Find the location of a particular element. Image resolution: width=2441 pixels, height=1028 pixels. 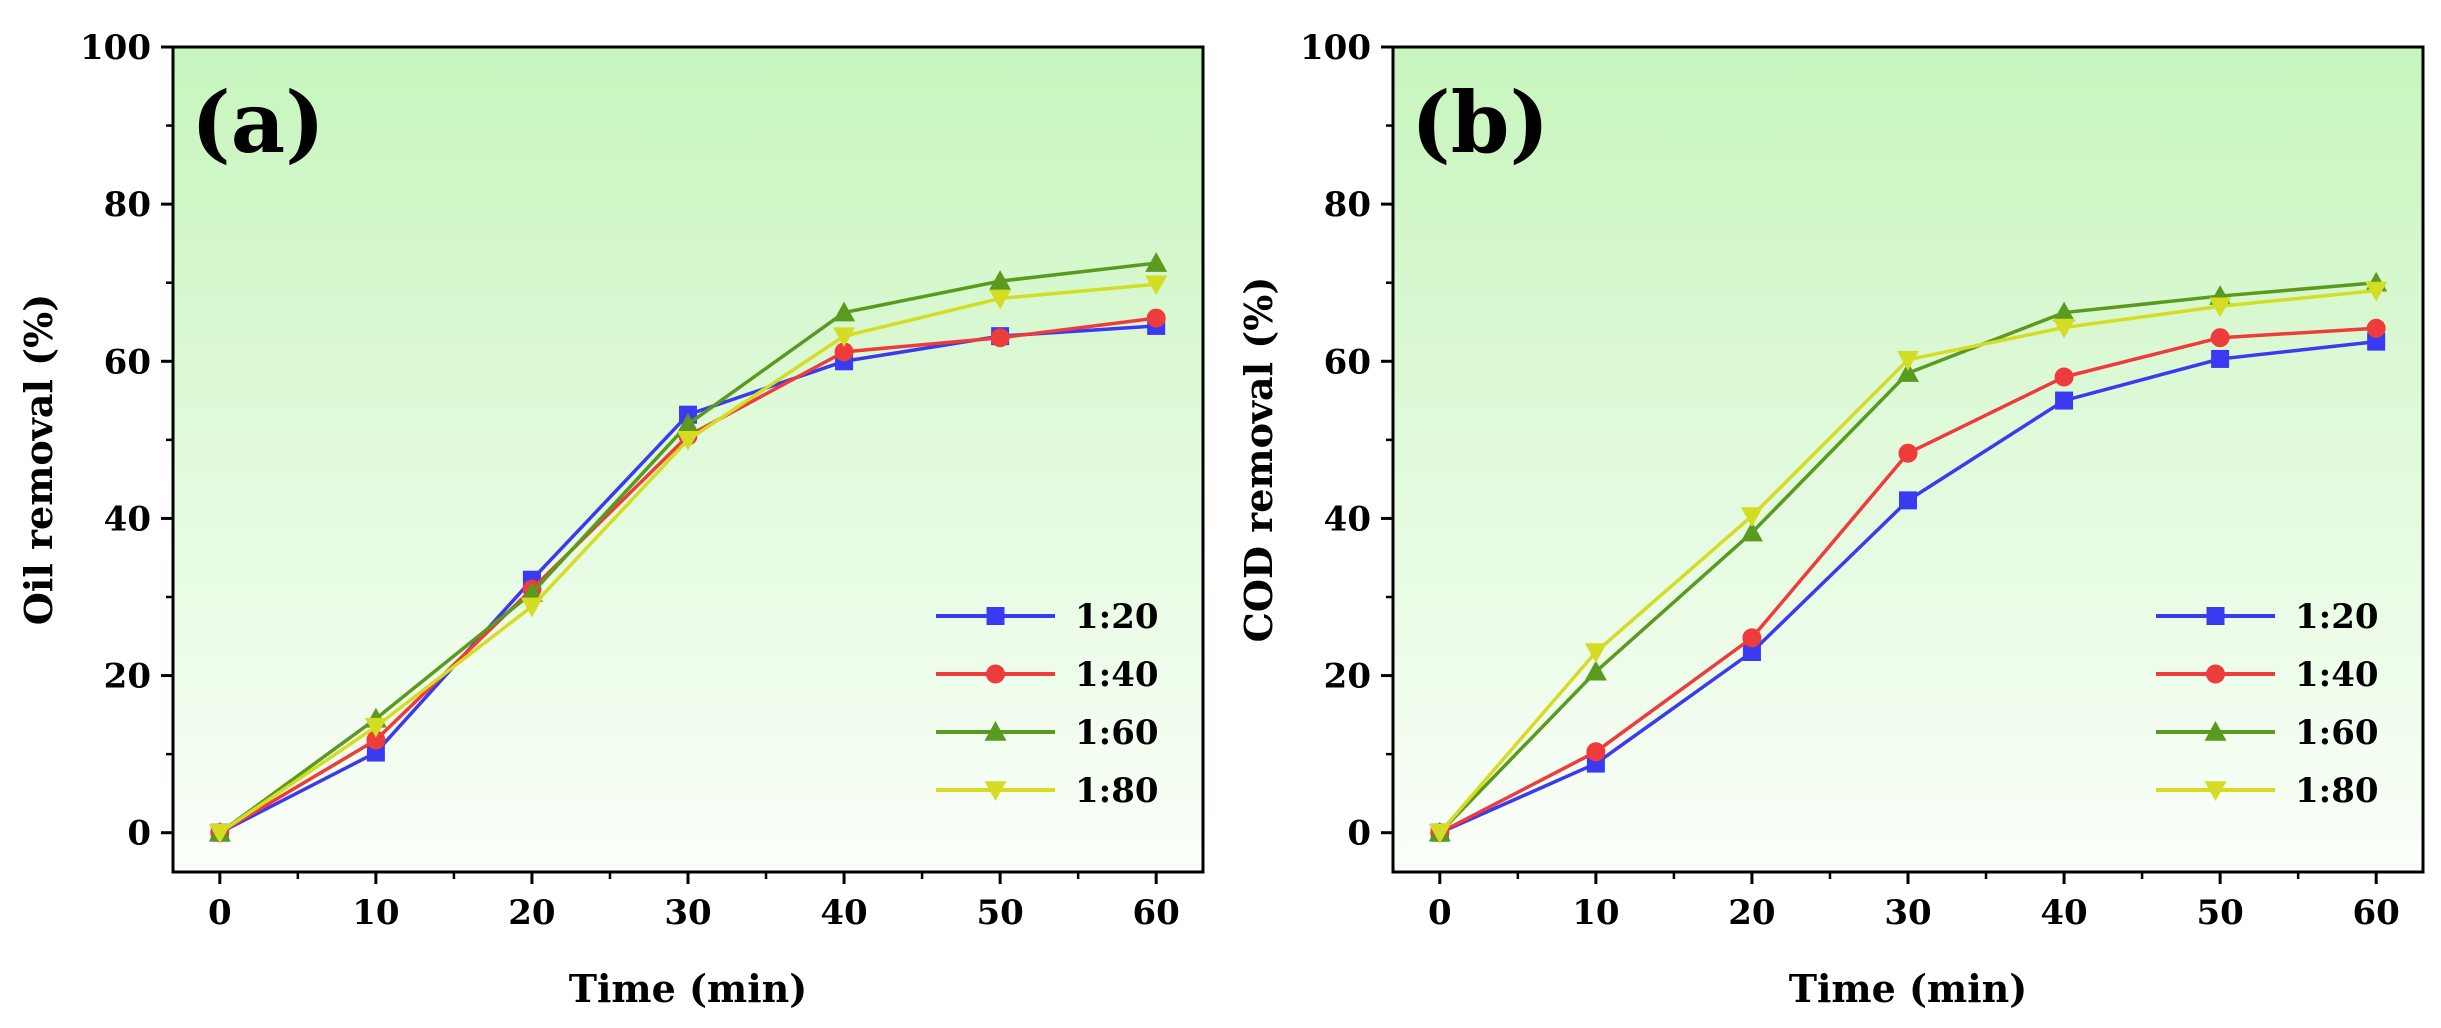

panel-label: (a) is located at coordinates (258, 122).